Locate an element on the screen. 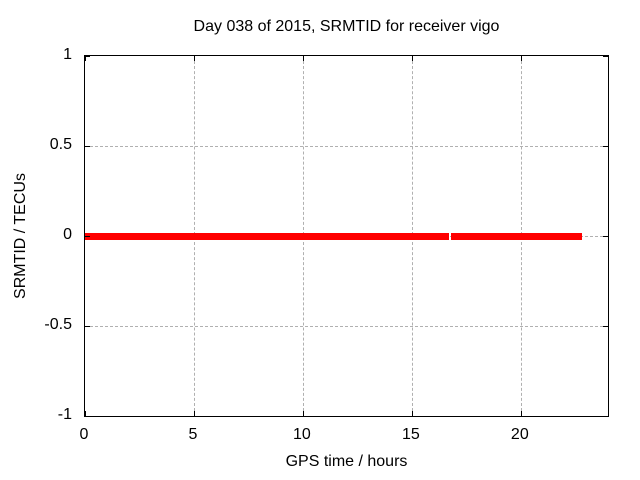 The image size is (640, 480). x-tick-label: 15 is located at coordinates (410, 434).